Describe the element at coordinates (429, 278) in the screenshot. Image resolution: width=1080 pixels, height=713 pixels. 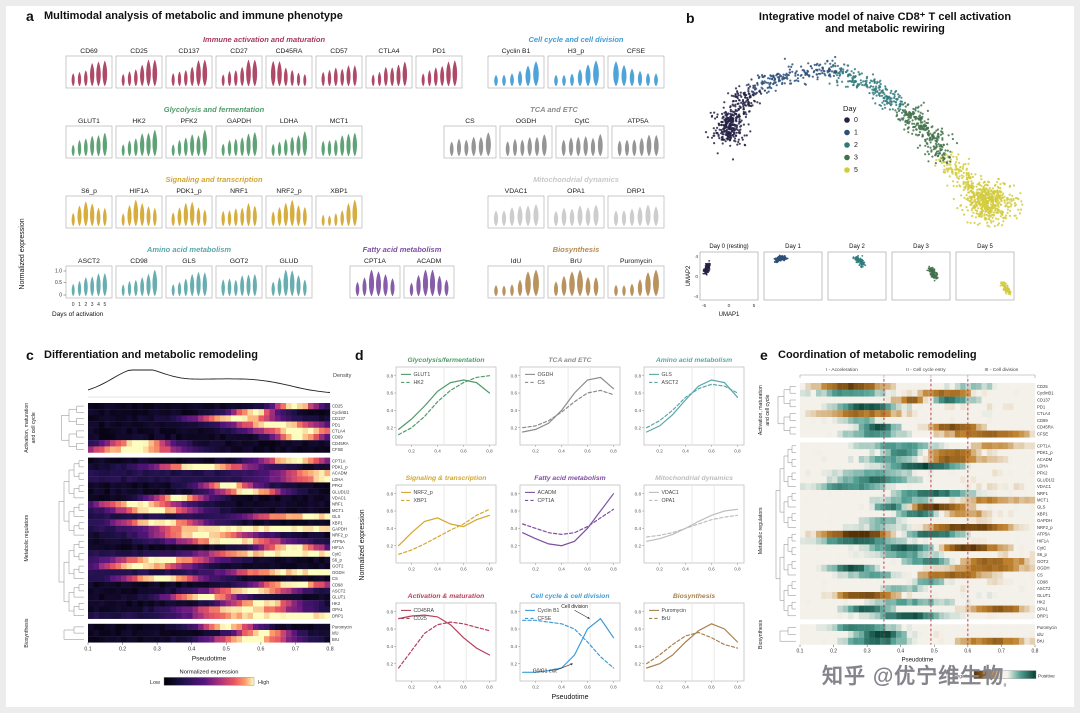
I see `violin-plot: ACADM` at that location.